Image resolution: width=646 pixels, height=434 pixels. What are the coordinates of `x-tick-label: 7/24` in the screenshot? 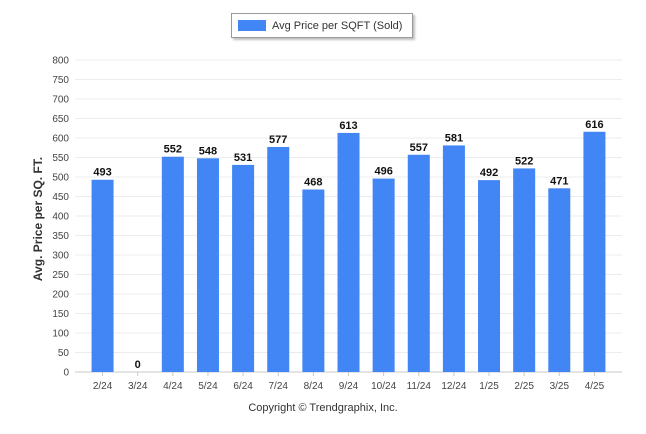 It's located at (278, 386).